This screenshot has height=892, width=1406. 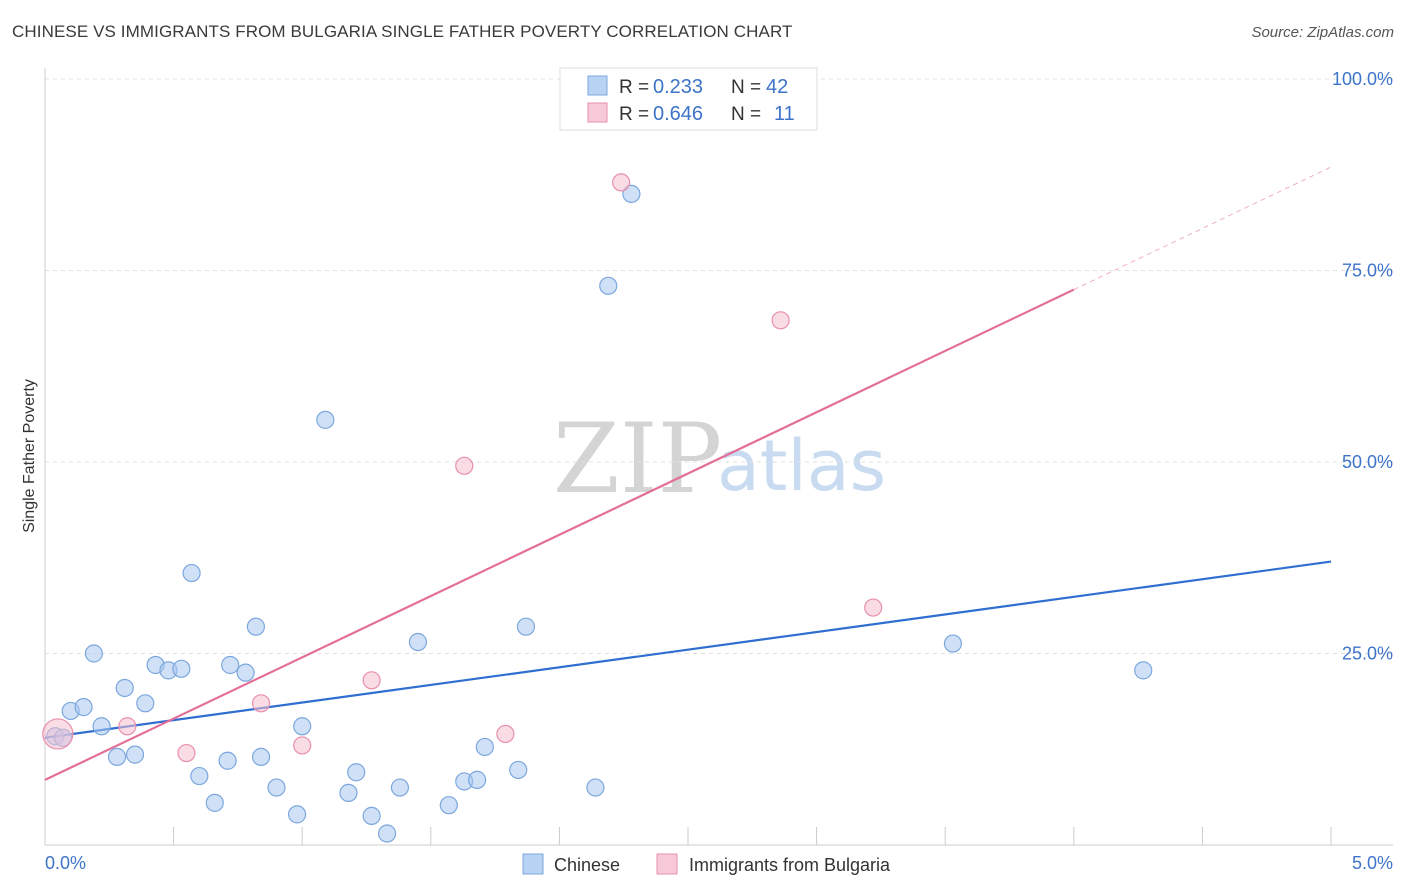 What do you see at coordinates (587, 865) in the screenshot?
I see `legend-label-chinese: Chinese` at bounding box center [587, 865].